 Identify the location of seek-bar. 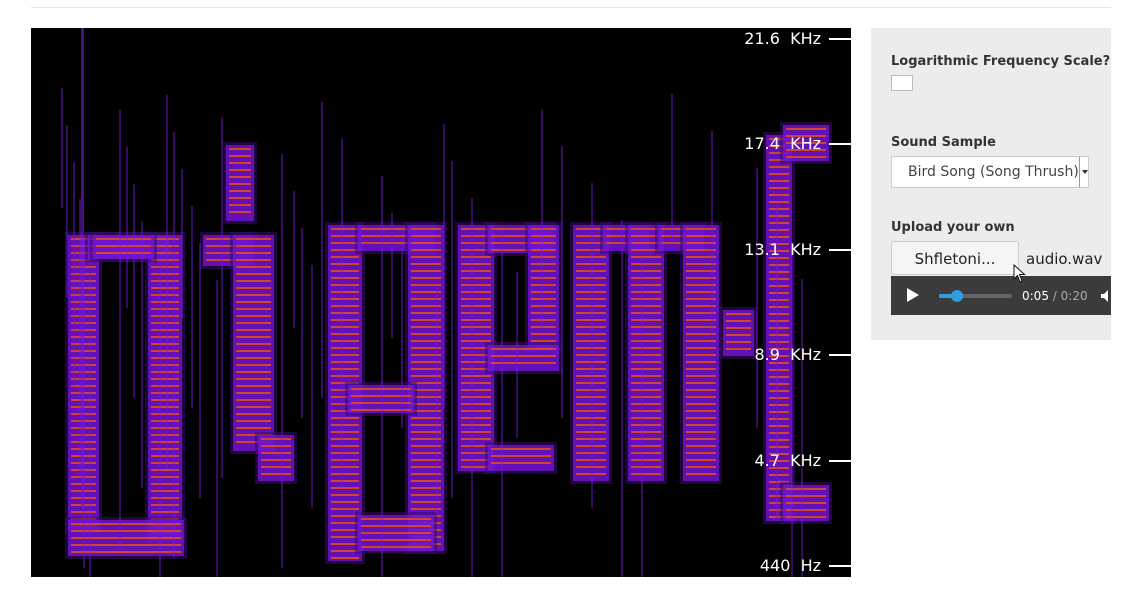
(975, 296).